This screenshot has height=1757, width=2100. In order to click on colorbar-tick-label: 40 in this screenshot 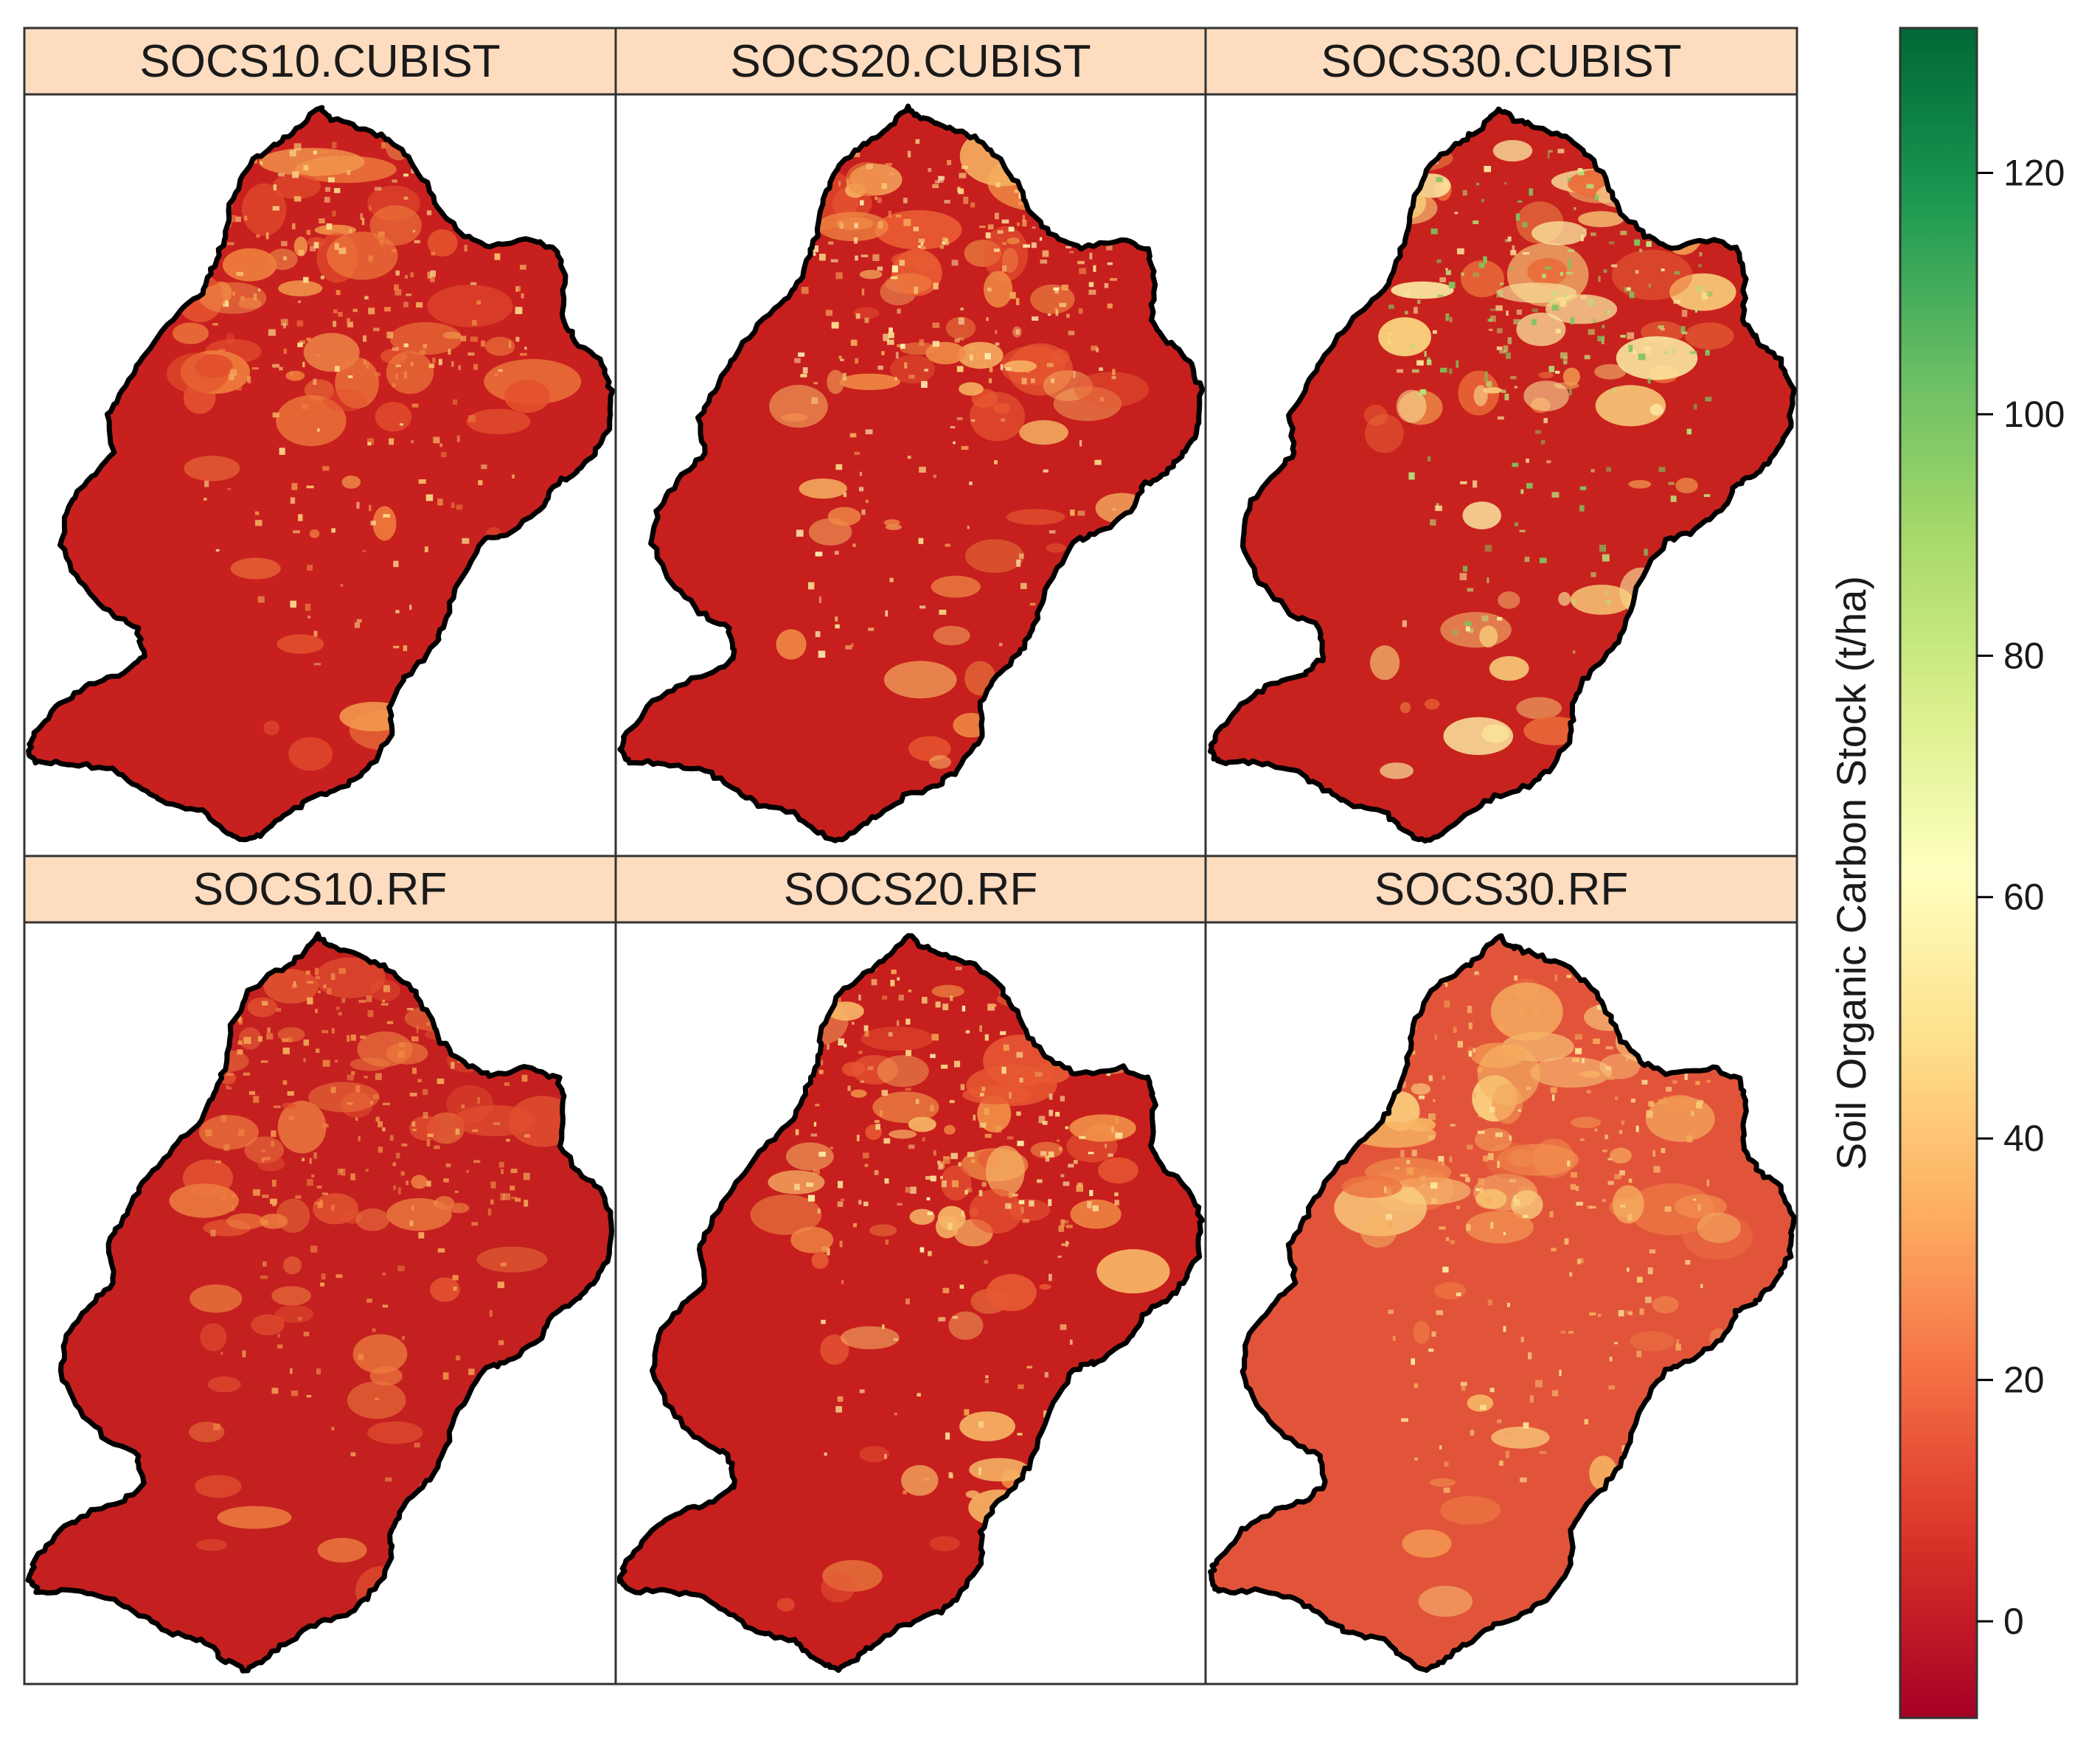, I will do `click(2024, 1138)`.